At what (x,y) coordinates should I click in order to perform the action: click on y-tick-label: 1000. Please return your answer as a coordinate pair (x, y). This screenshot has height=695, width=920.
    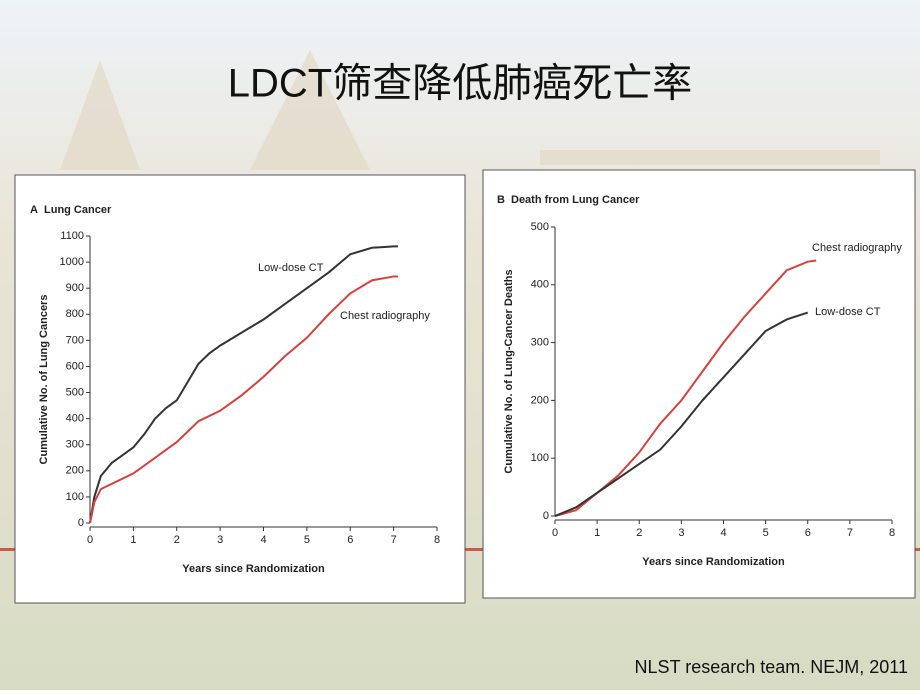
    Looking at the image, I should click on (72, 262).